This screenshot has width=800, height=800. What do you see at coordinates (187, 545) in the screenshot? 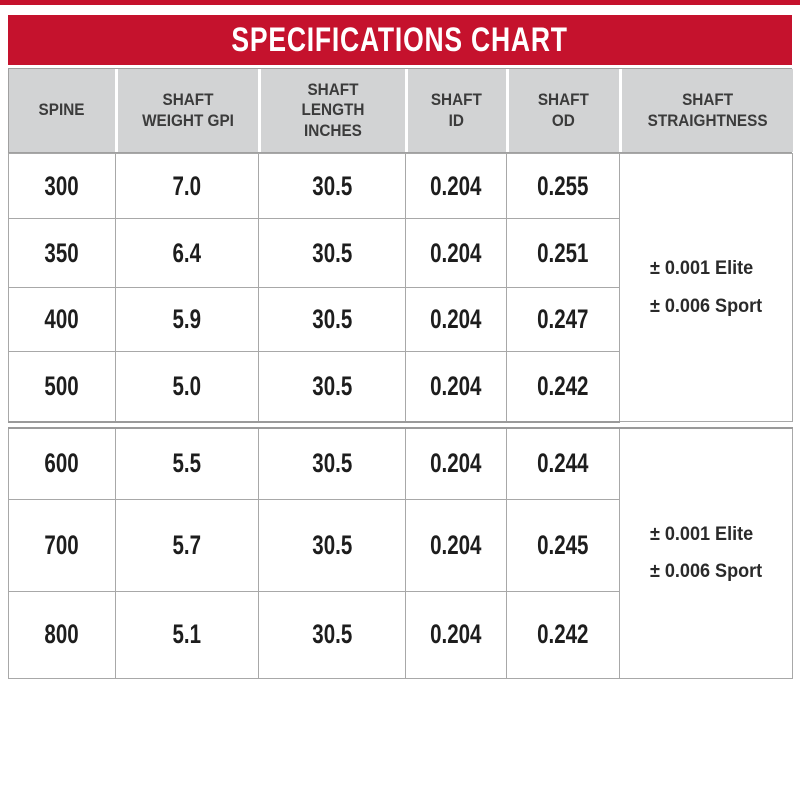
I see `weight-gpi-cell: 5.7` at bounding box center [187, 545].